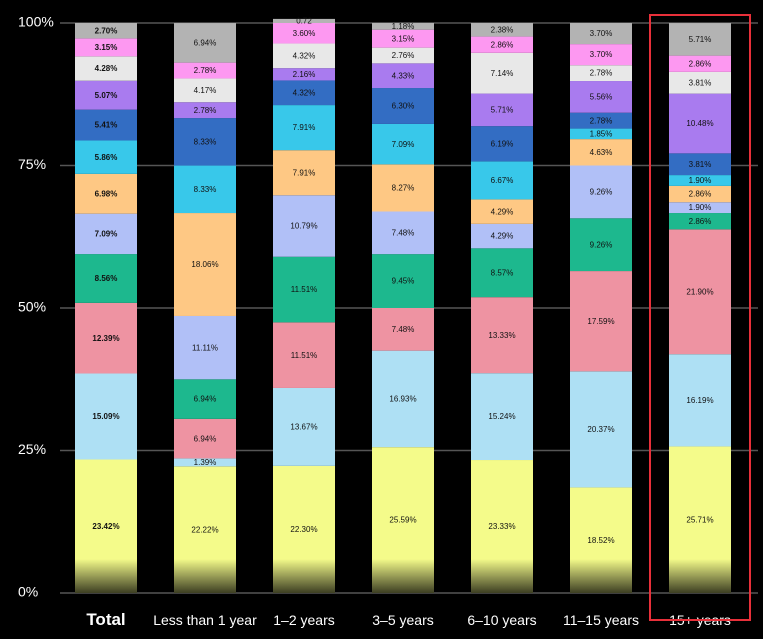  What do you see at coordinates (303, 620) in the screenshot?
I see `x-tick-label: 1–2 years` at bounding box center [303, 620].